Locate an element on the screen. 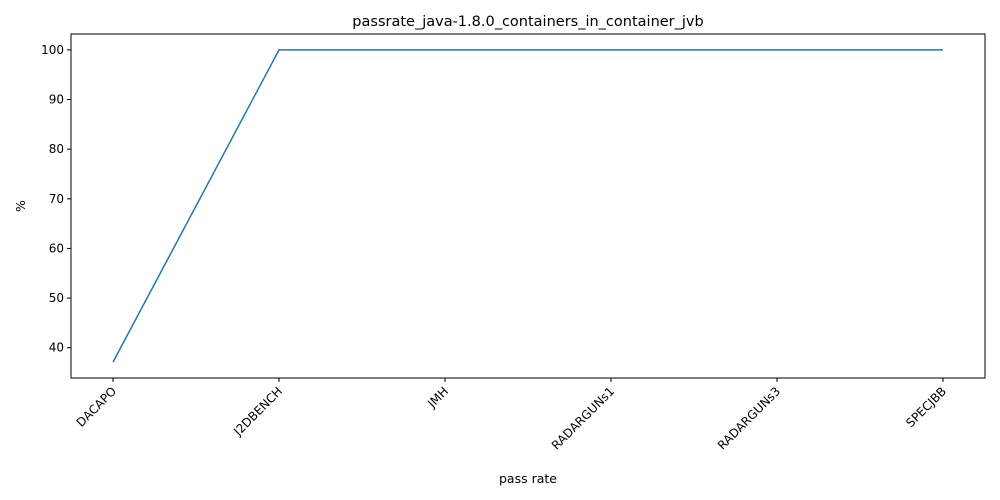  y-axis-label: % is located at coordinates (20, 206).